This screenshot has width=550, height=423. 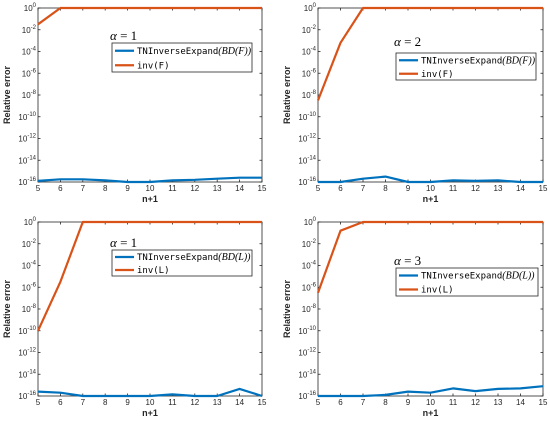 I want to click on legend-entry-1: TNInverseExpand(BD(L)), so click(x=194, y=257).